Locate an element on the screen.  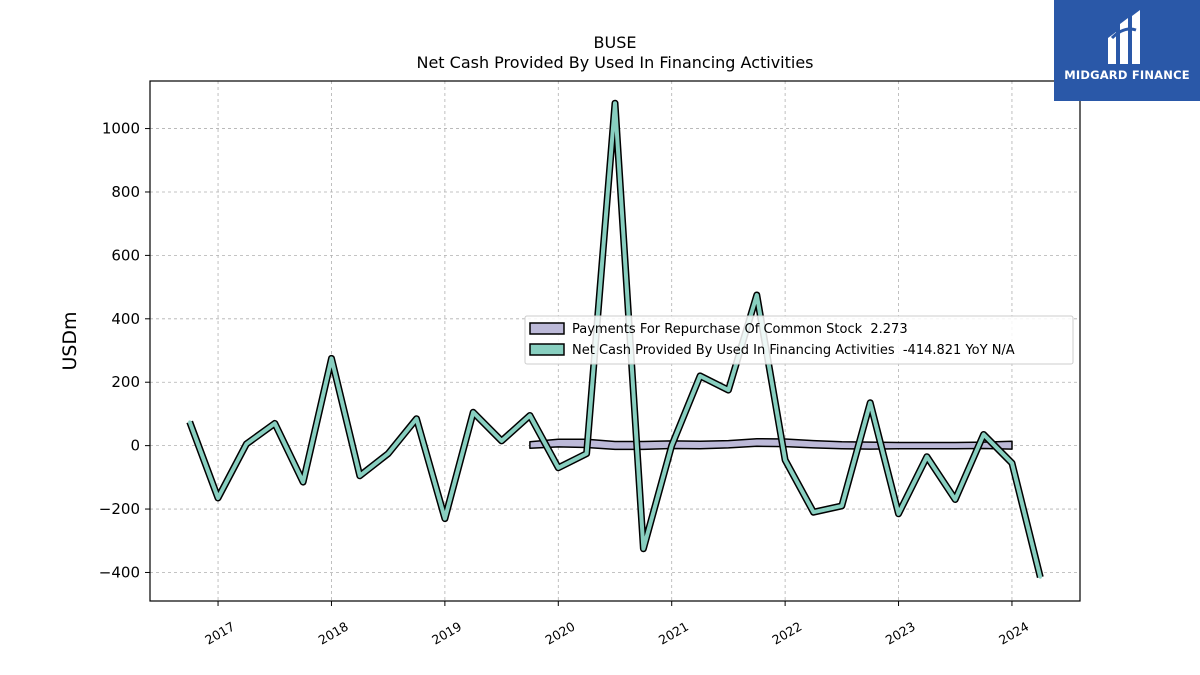
repurchase-series is located at coordinates (771, 444).